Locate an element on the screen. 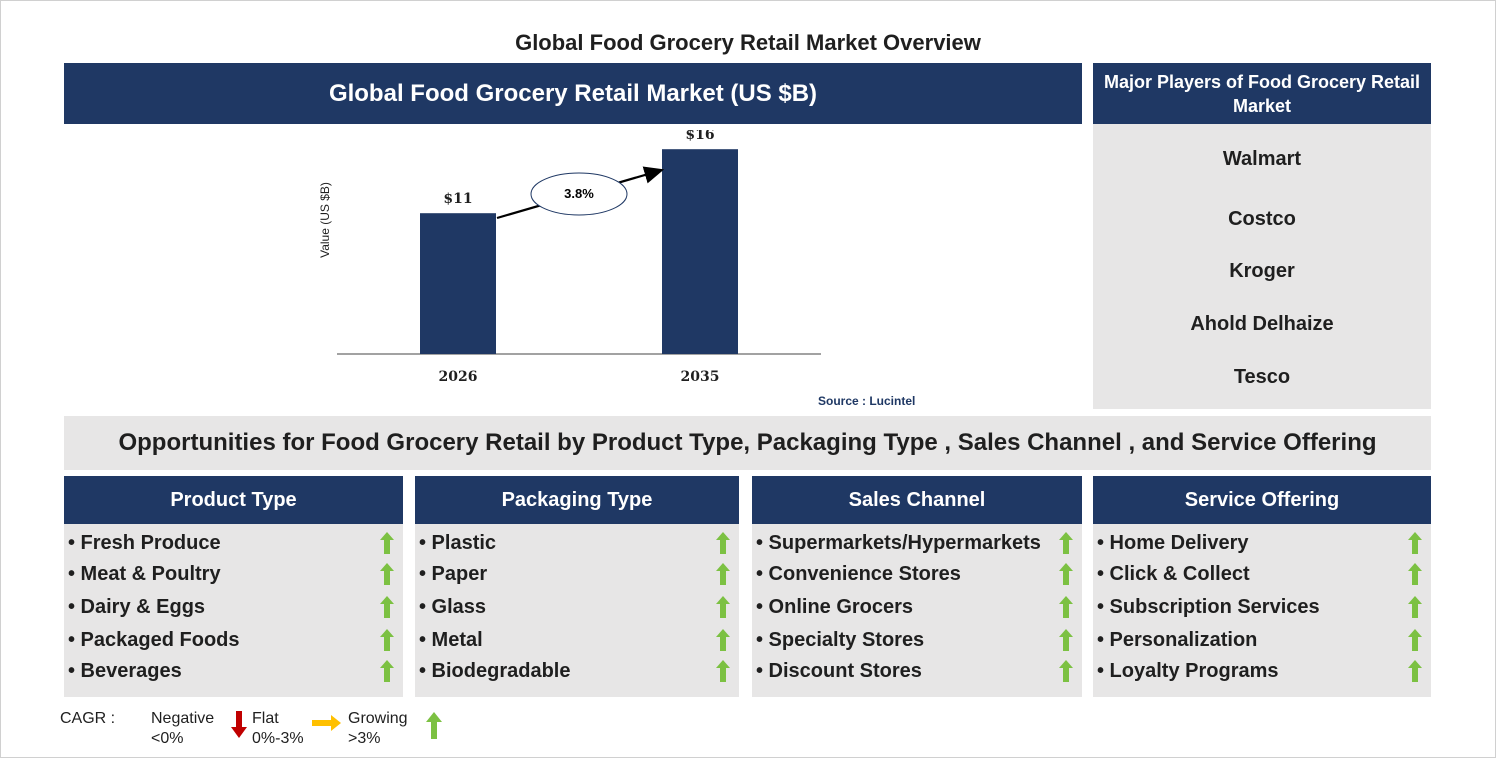  segment-header-packaging-type: Packaging Type is located at coordinates (577, 500).